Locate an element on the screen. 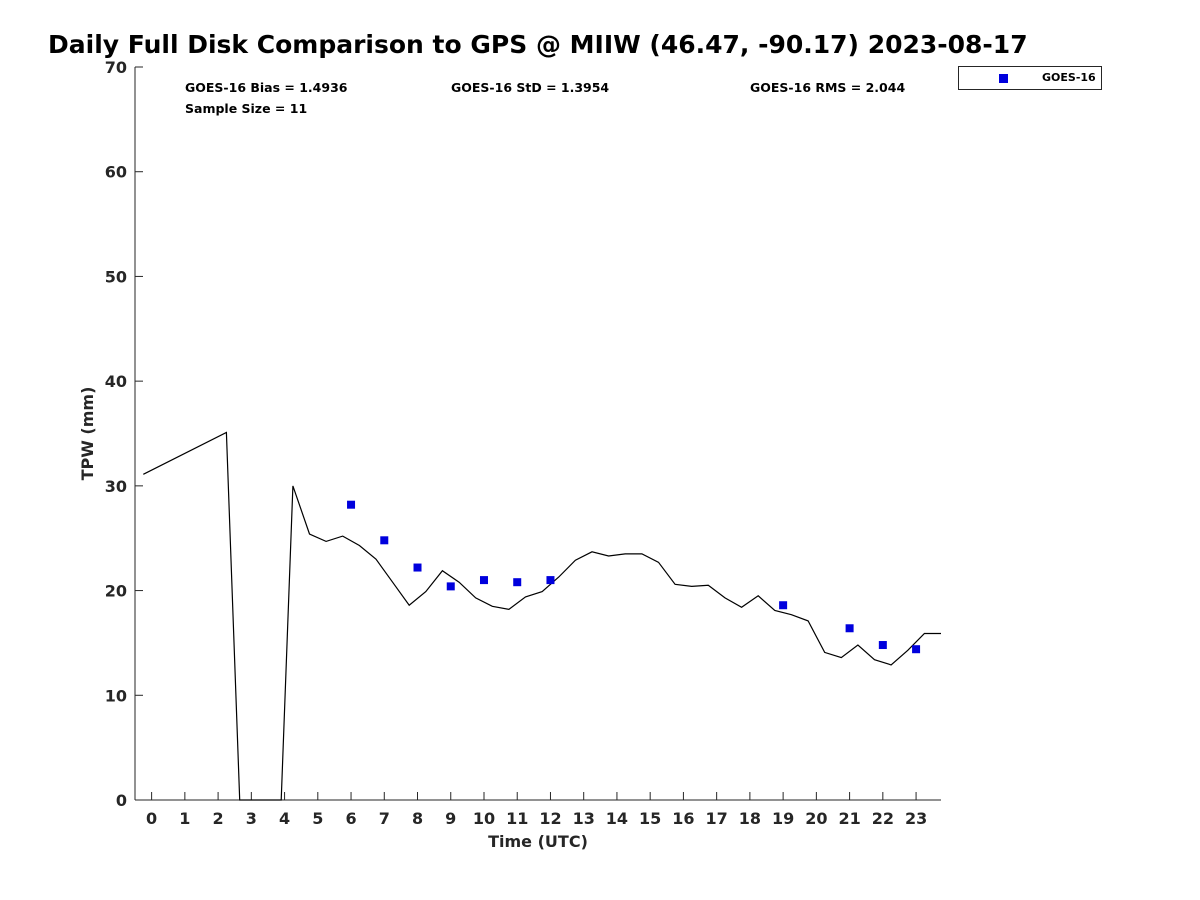 The height and width of the screenshot is (900, 1200). x-tick-label: 2 is located at coordinates (218, 818).